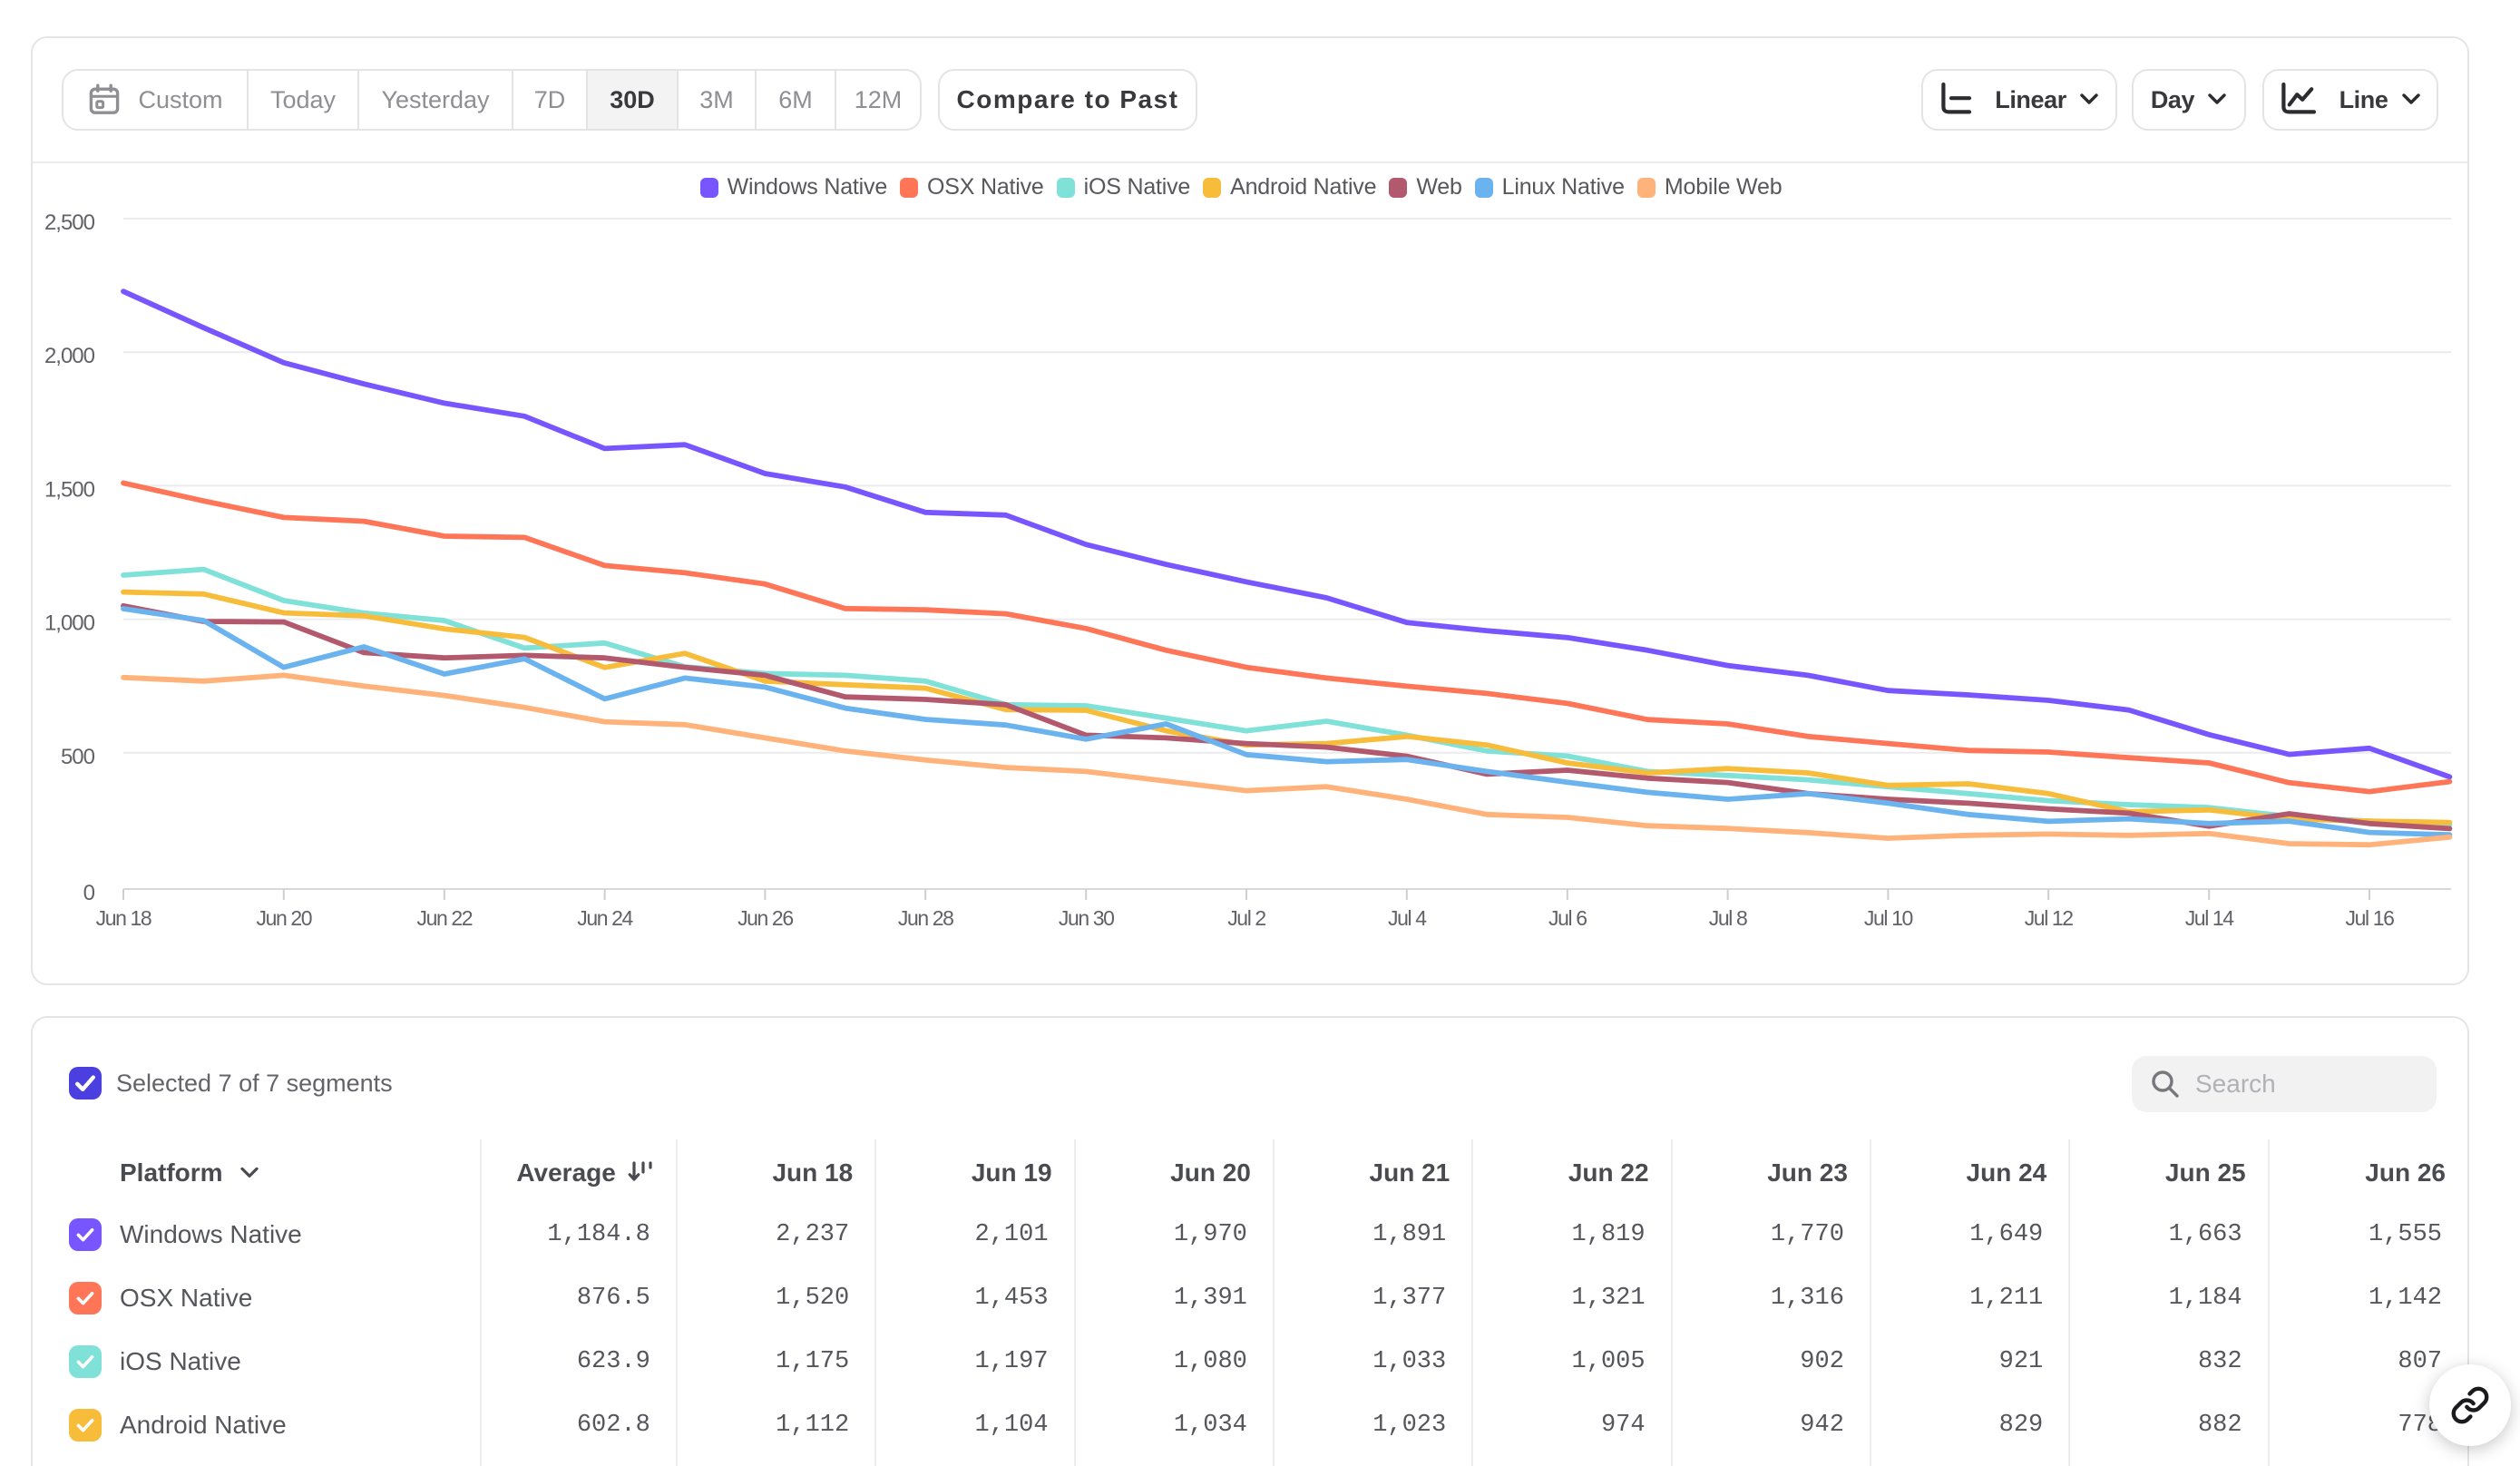 This screenshot has height=1466, width=2520. What do you see at coordinates (1087, 918) in the screenshot?
I see `svg-text: Jun 30` at bounding box center [1087, 918].